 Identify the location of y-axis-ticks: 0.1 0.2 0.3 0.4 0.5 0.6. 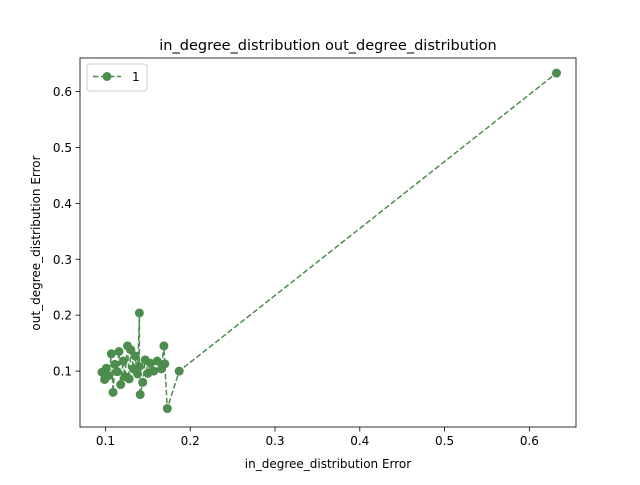
(66, 232).